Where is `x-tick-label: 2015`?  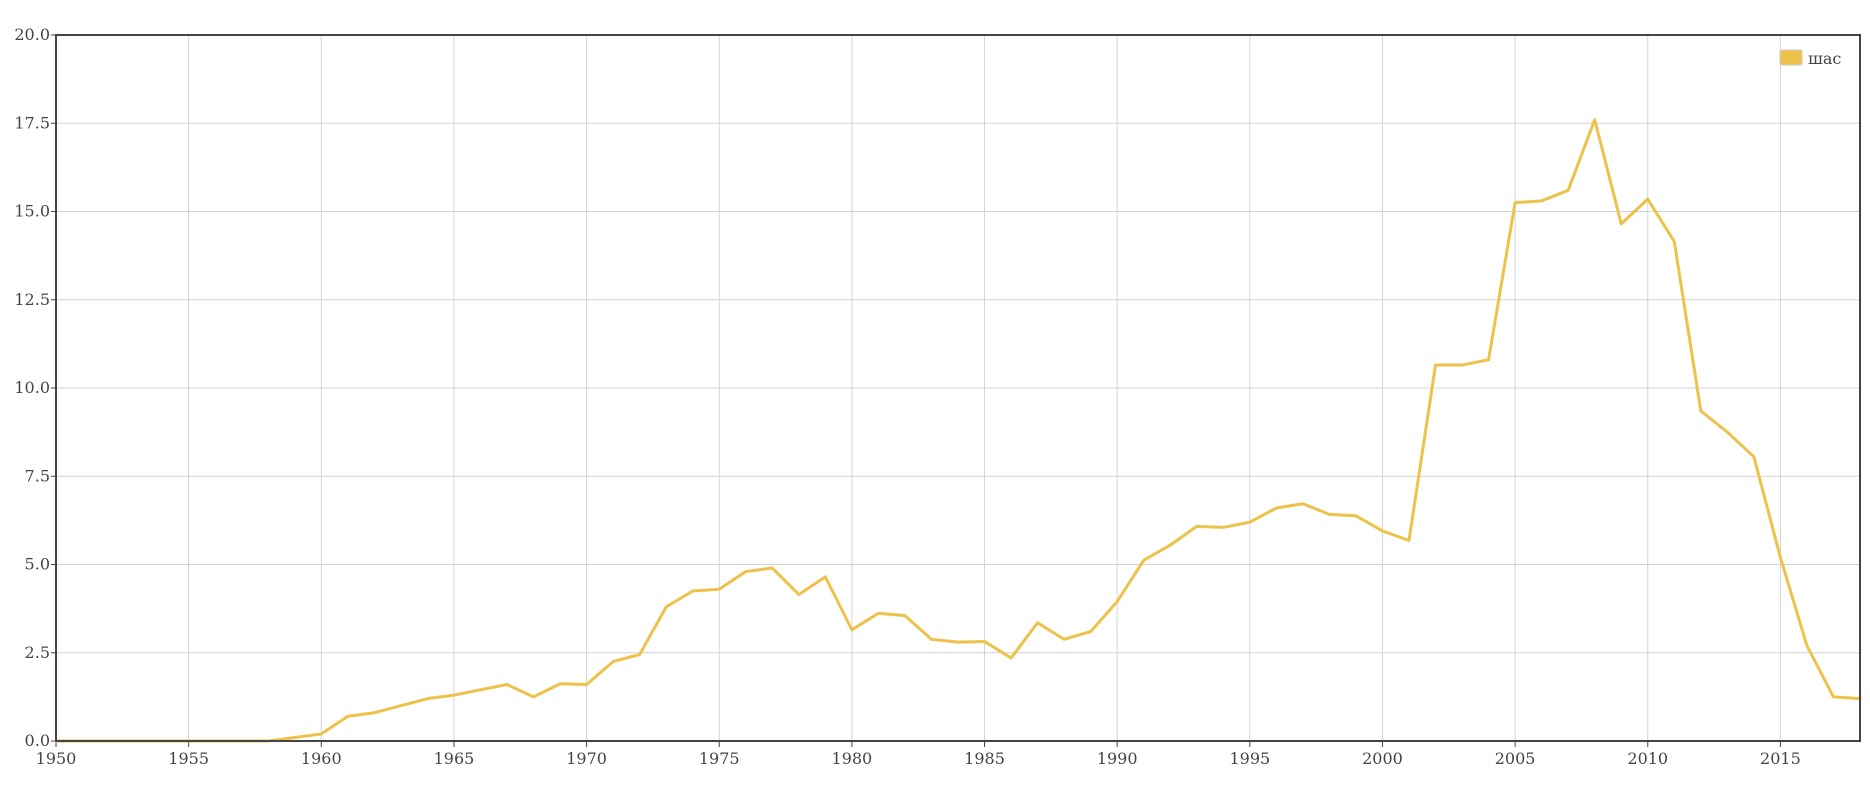
x-tick-label: 2015 is located at coordinates (1780, 758).